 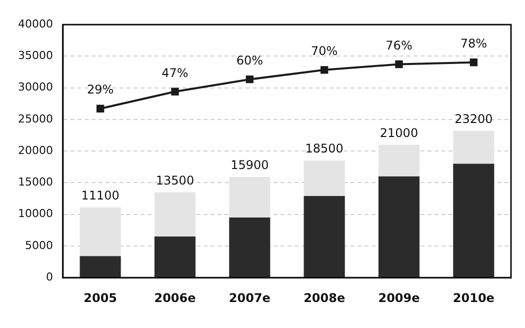 I want to click on y-tick-label: 20000, so click(x=35, y=150).